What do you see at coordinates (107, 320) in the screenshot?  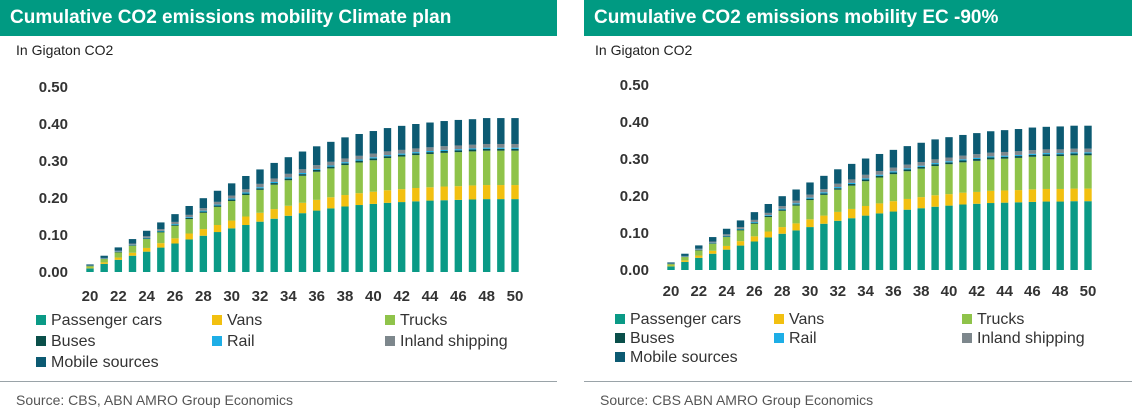 I see `legend-label-passenger-cars: Passenger cars` at bounding box center [107, 320].